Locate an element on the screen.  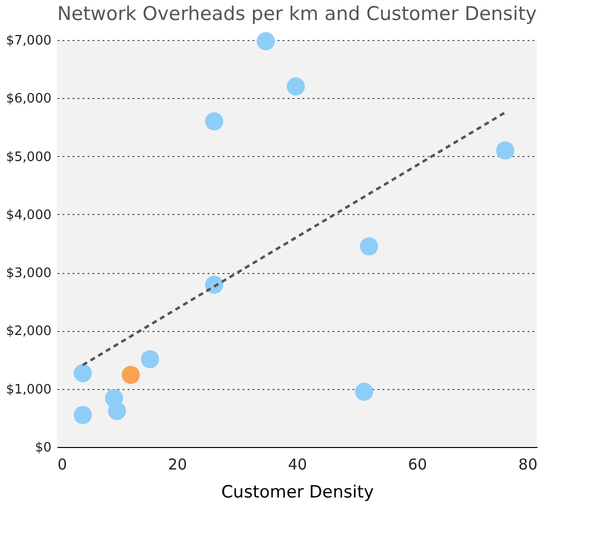
y-tick-label: $0 is located at coordinates (43, 448).